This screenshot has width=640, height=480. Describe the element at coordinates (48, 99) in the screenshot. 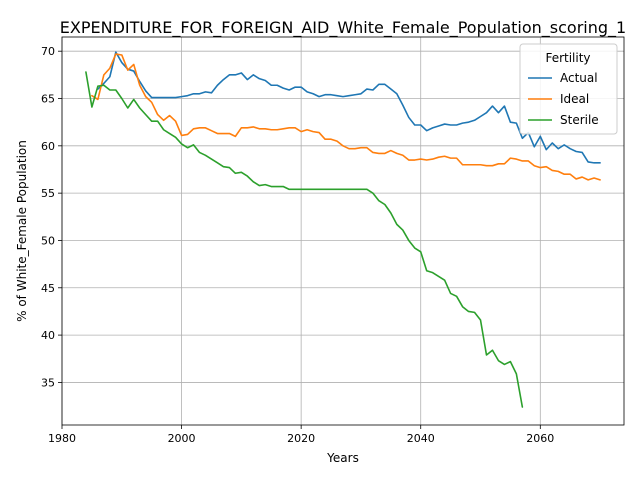

I see `y-tick-label: 65` at that location.